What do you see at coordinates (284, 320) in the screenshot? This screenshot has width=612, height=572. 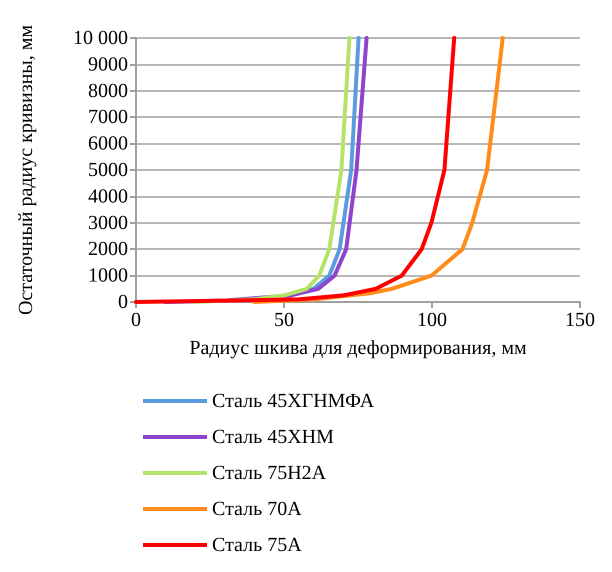 I see `x-tick-label: 50` at bounding box center [284, 320].